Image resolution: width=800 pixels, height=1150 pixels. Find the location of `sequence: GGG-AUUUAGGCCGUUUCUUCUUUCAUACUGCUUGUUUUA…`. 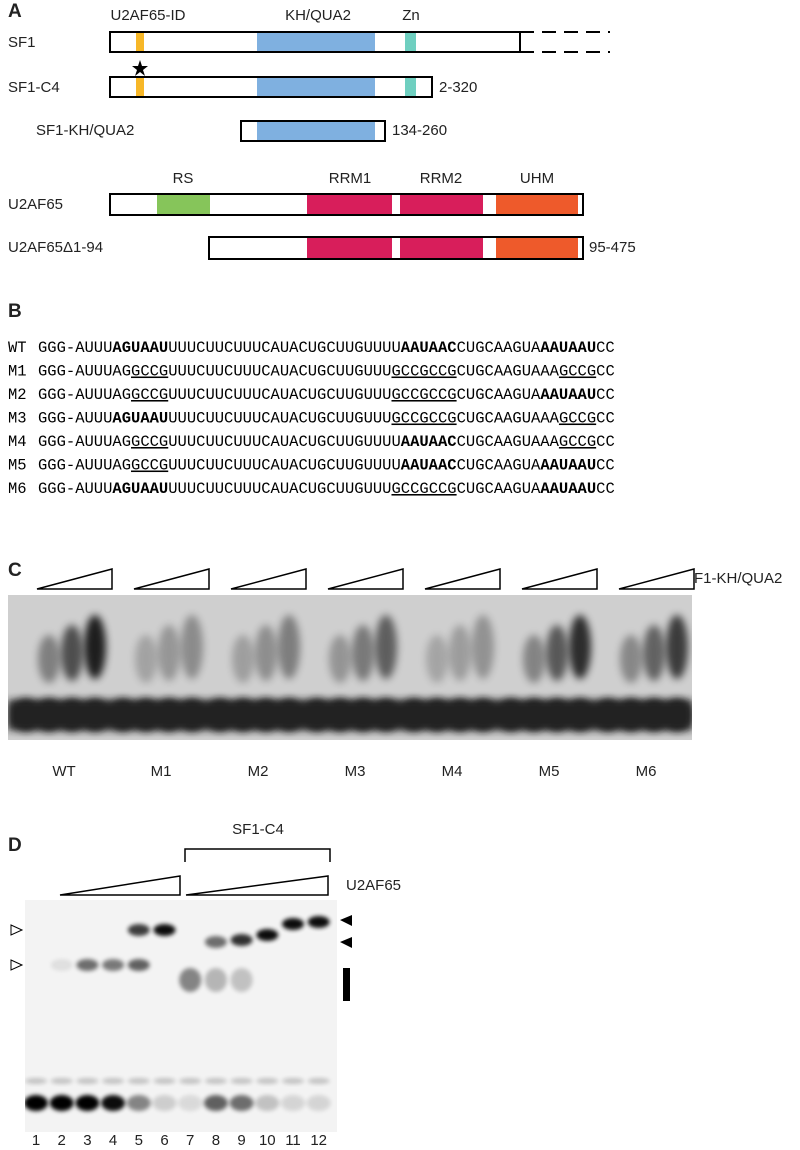

sequence: GGG-AUUUAGGCCGUUUCUUCUUUCAUACUGCUUGUUUUA… is located at coordinates (326, 466).